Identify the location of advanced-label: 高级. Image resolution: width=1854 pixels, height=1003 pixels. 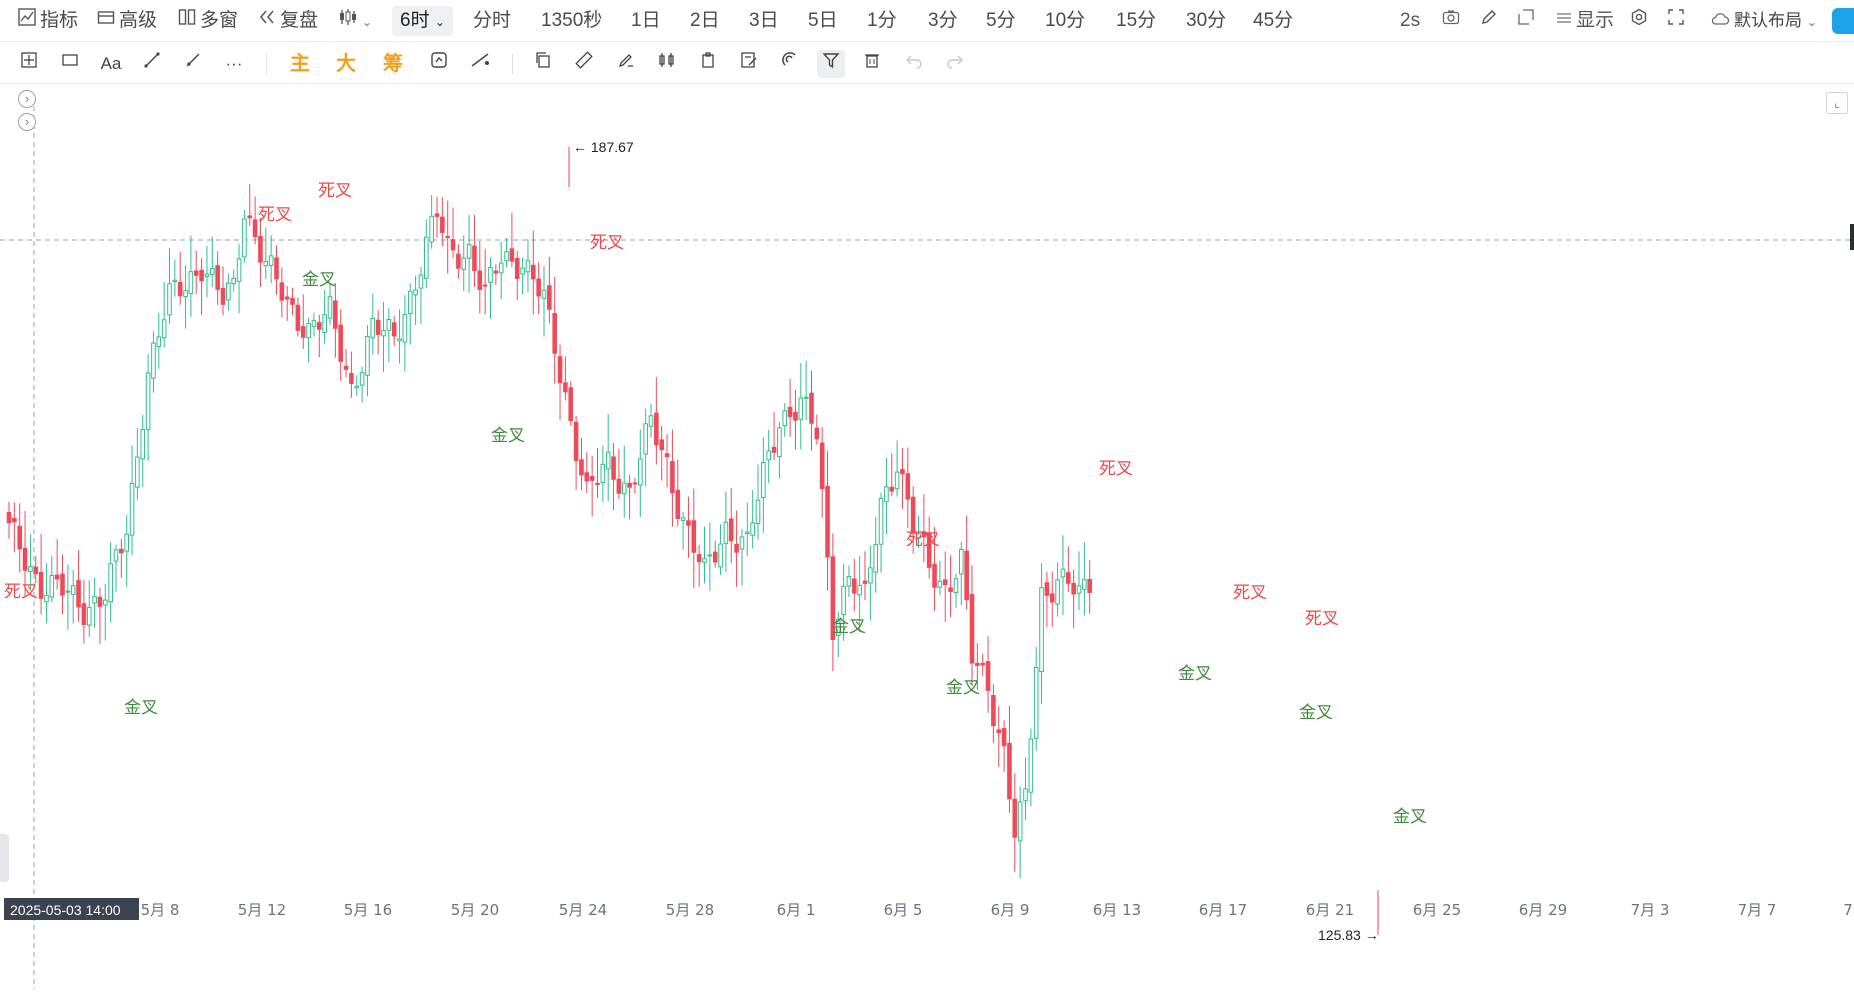
(138, 21).